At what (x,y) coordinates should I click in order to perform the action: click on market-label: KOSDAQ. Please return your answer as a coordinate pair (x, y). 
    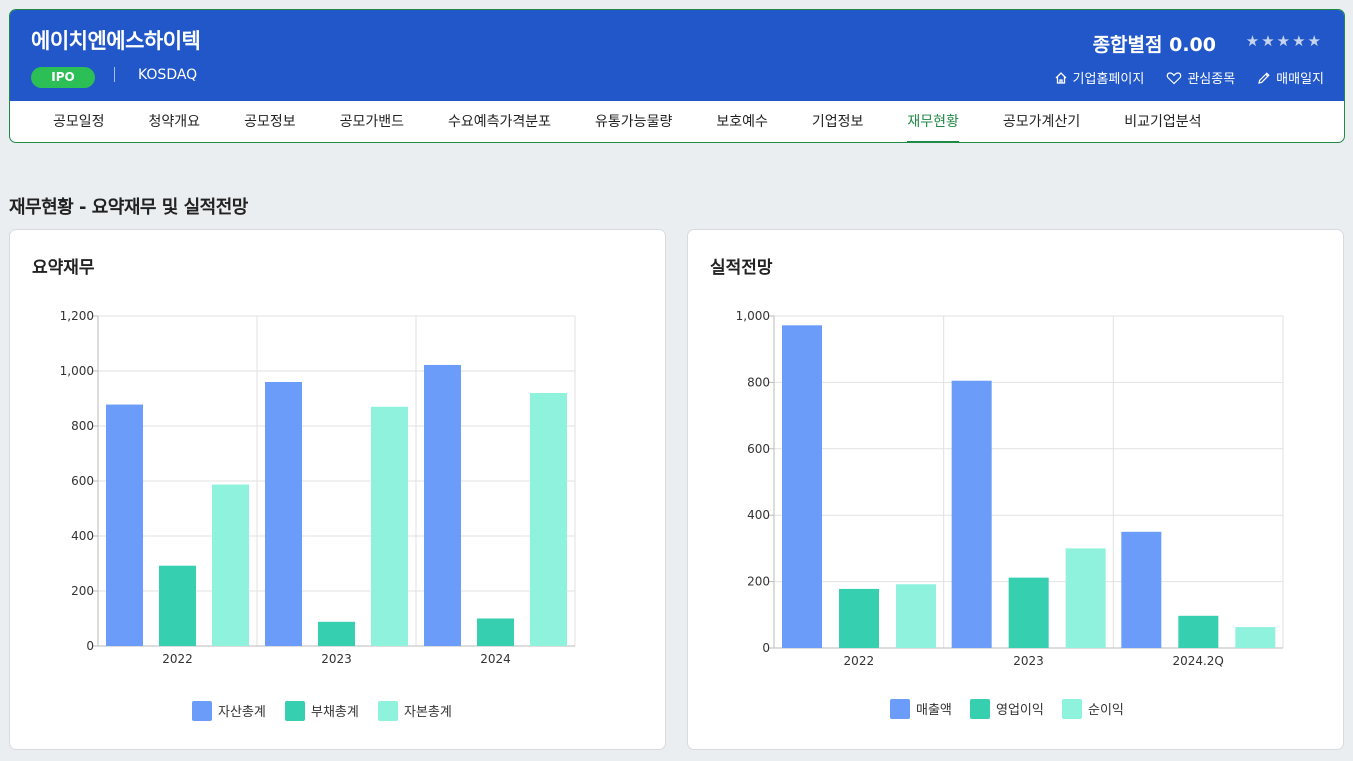
    Looking at the image, I should click on (168, 75).